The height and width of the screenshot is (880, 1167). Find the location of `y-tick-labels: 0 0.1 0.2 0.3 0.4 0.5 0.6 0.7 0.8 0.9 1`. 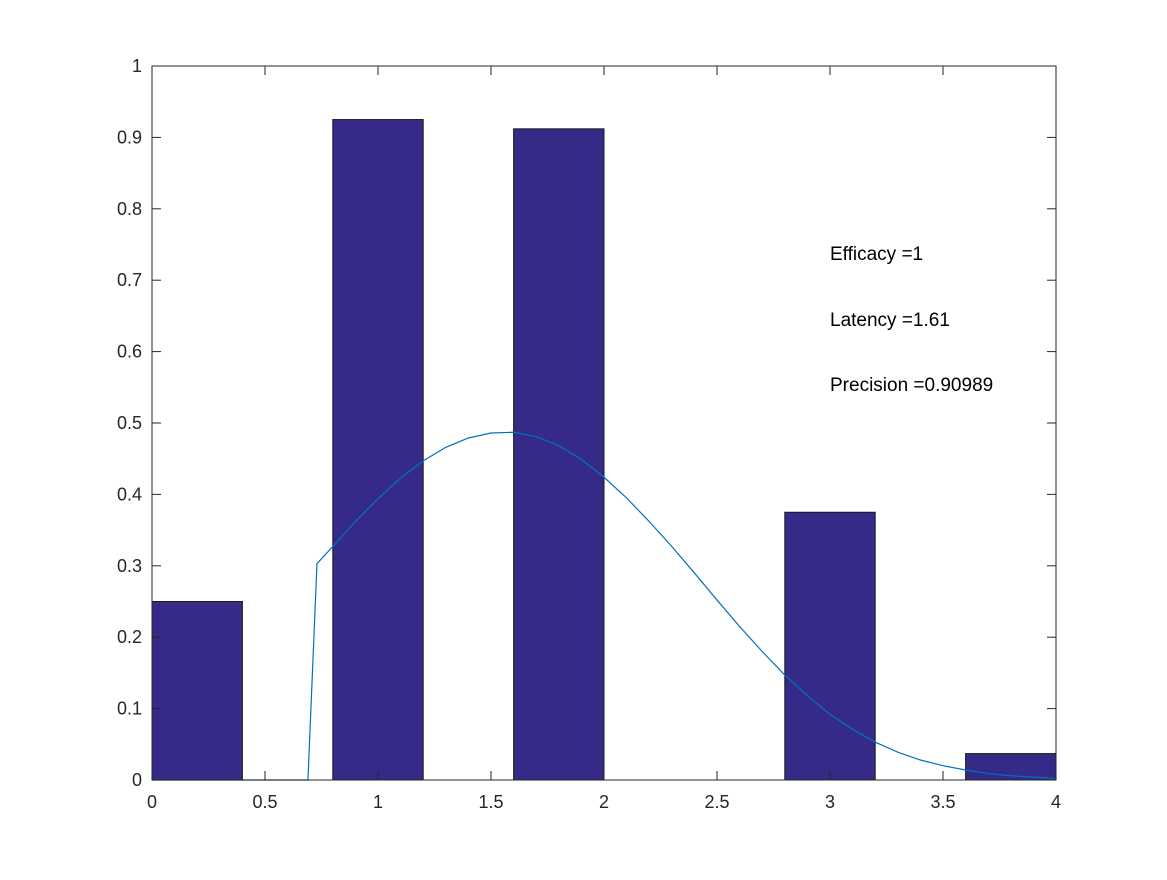

y-tick-labels: 0 0.1 0.2 0.3 0.4 0.5 0.6 0.7 0.8 0.9 1 is located at coordinates (129, 423).